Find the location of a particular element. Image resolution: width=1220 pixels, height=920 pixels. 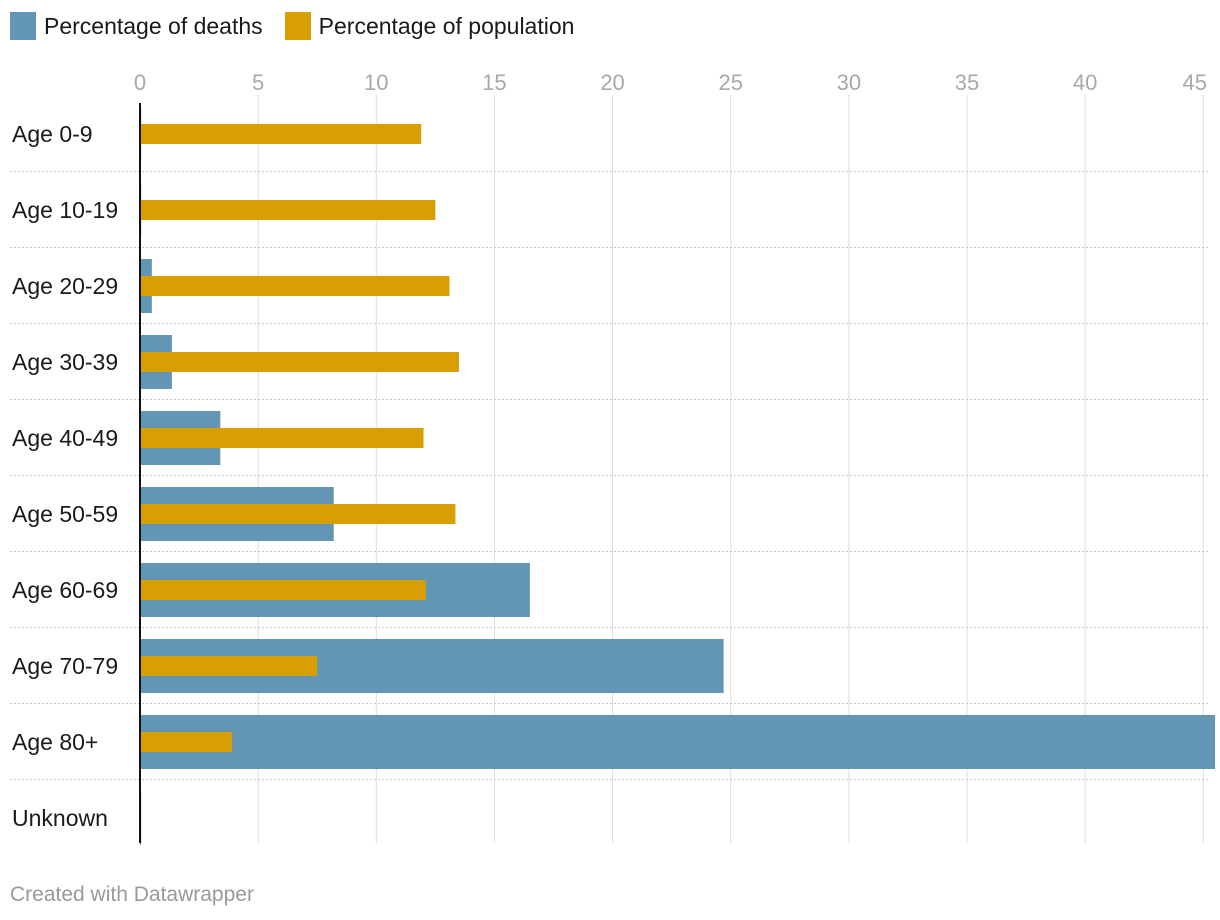

x-tick-label: 15 is located at coordinates (494, 82).